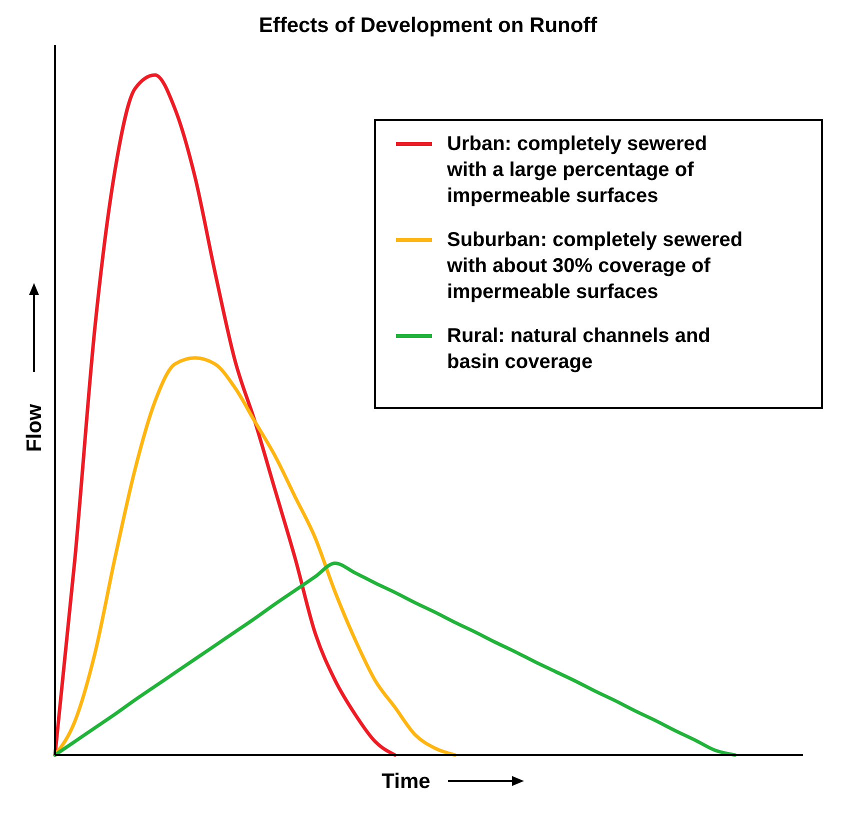 This screenshot has width=864, height=818. Describe the element at coordinates (578, 349) in the screenshot. I see `legend-label: Rural: natural channels and basin coverage` at that location.